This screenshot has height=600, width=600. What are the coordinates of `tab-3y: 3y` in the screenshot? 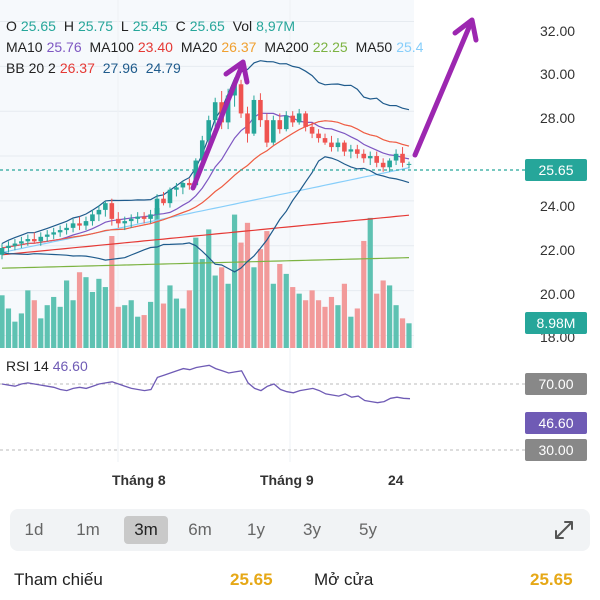 It's located at (312, 529).